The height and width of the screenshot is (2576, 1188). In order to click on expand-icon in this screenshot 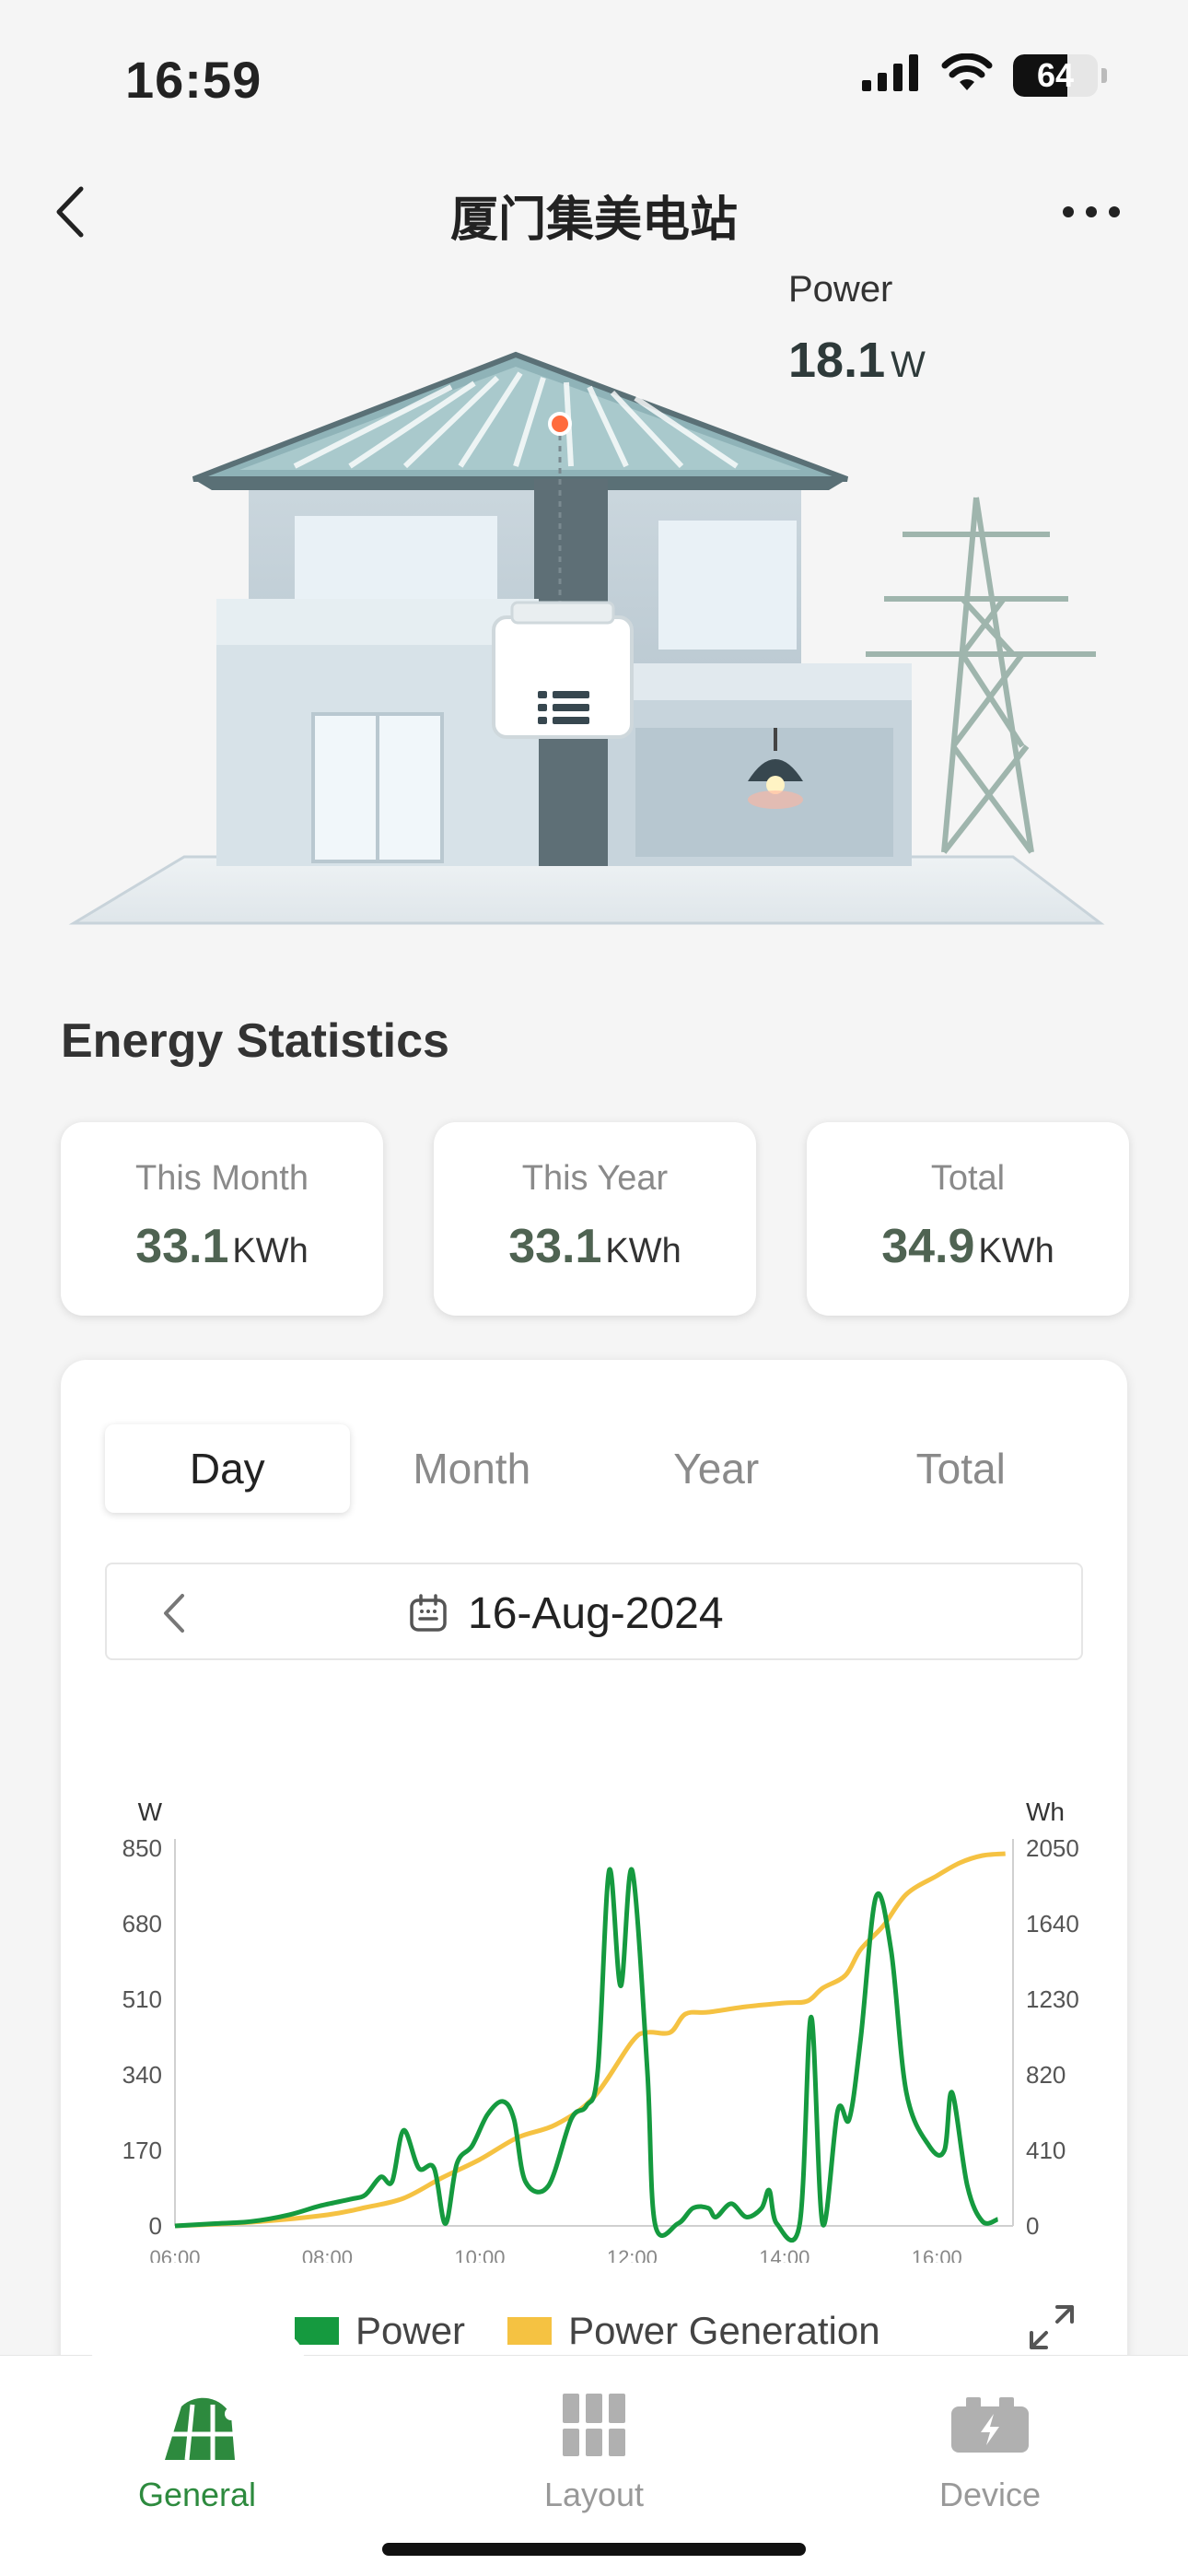, I will do `click(1052, 2327)`.